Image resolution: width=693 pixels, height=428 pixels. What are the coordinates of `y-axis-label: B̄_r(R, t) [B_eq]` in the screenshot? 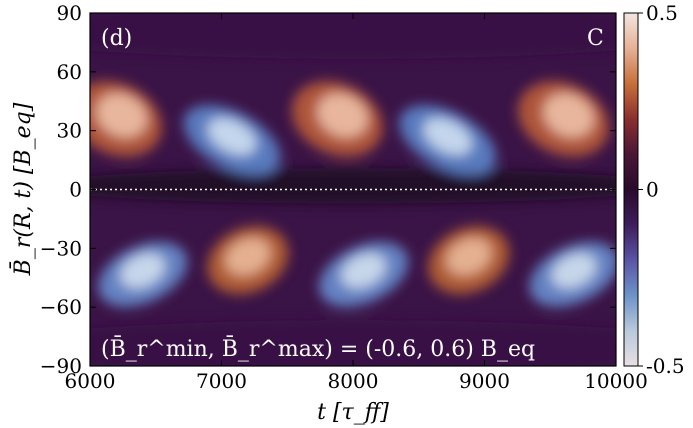 It's located at (22, 189).